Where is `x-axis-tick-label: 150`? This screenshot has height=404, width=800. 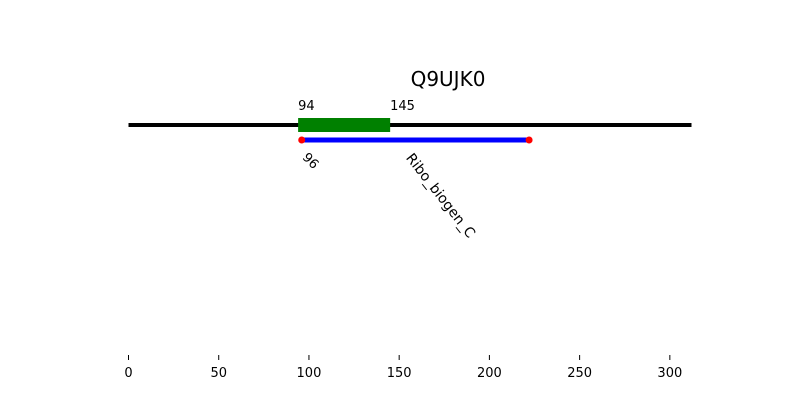 x-axis-tick-label: 150 is located at coordinates (399, 373).